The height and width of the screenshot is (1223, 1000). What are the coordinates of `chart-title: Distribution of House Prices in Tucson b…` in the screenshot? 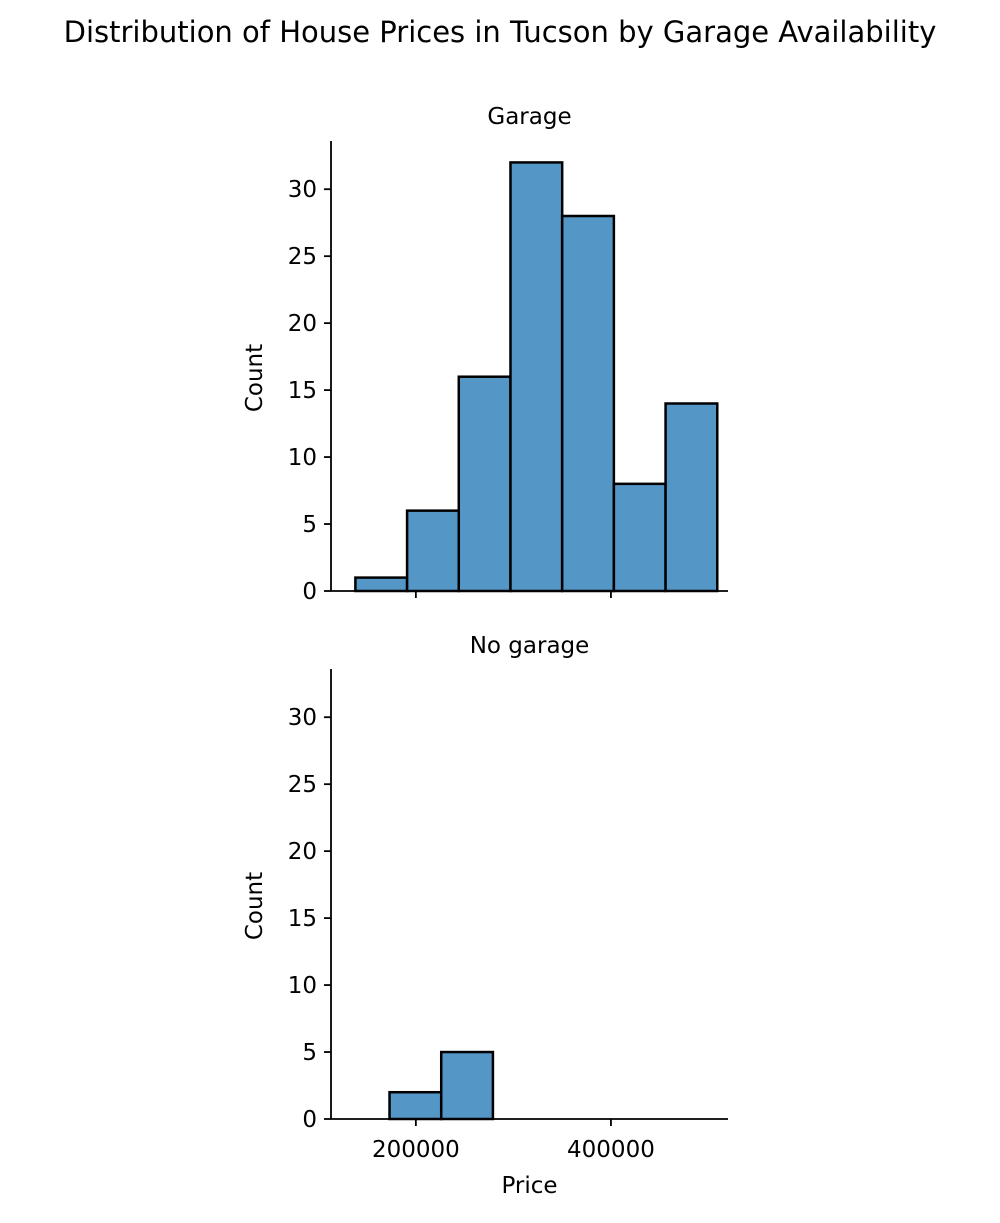 It's located at (500, 32).